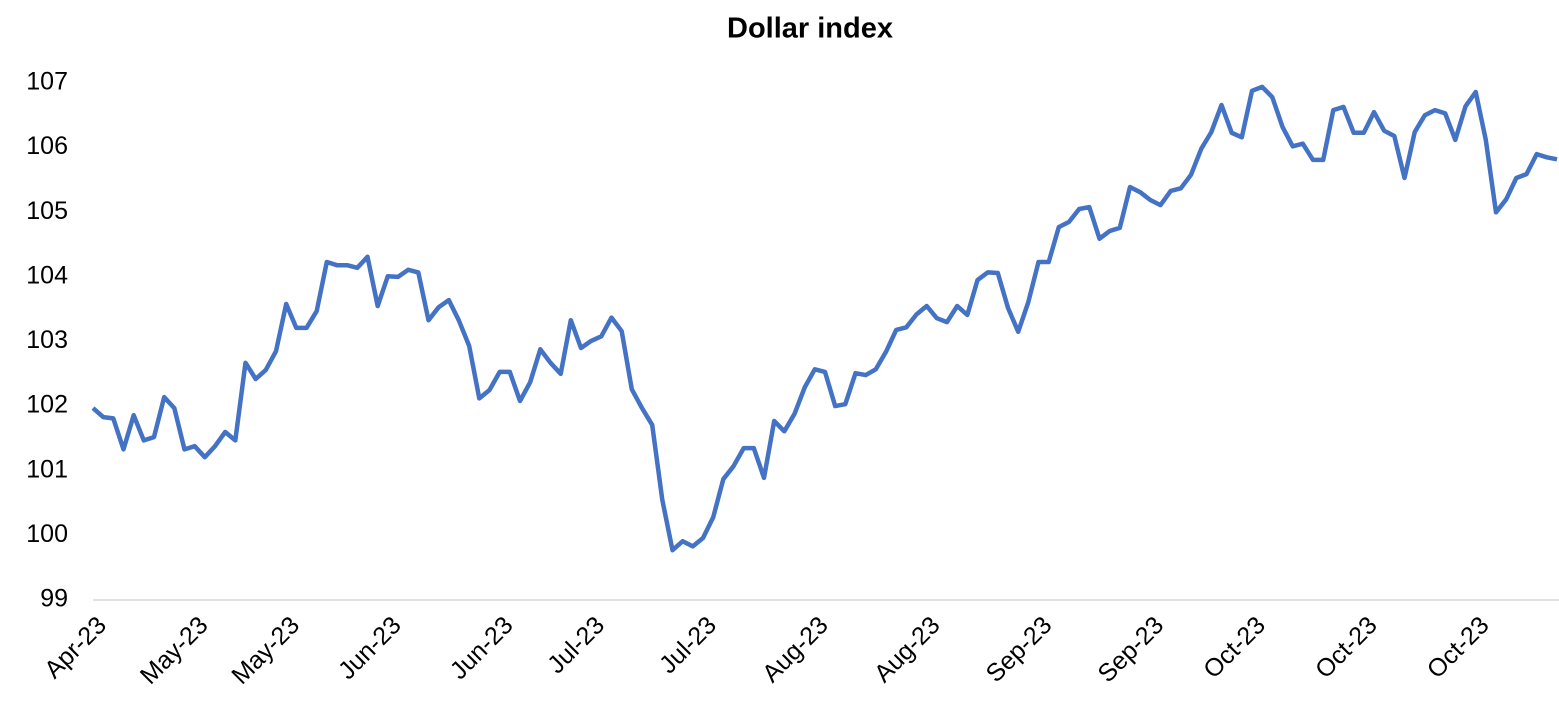 The image size is (1559, 713). Describe the element at coordinates (47, 534) in the screenshot. I see `y-tick-label: 100` at that location.